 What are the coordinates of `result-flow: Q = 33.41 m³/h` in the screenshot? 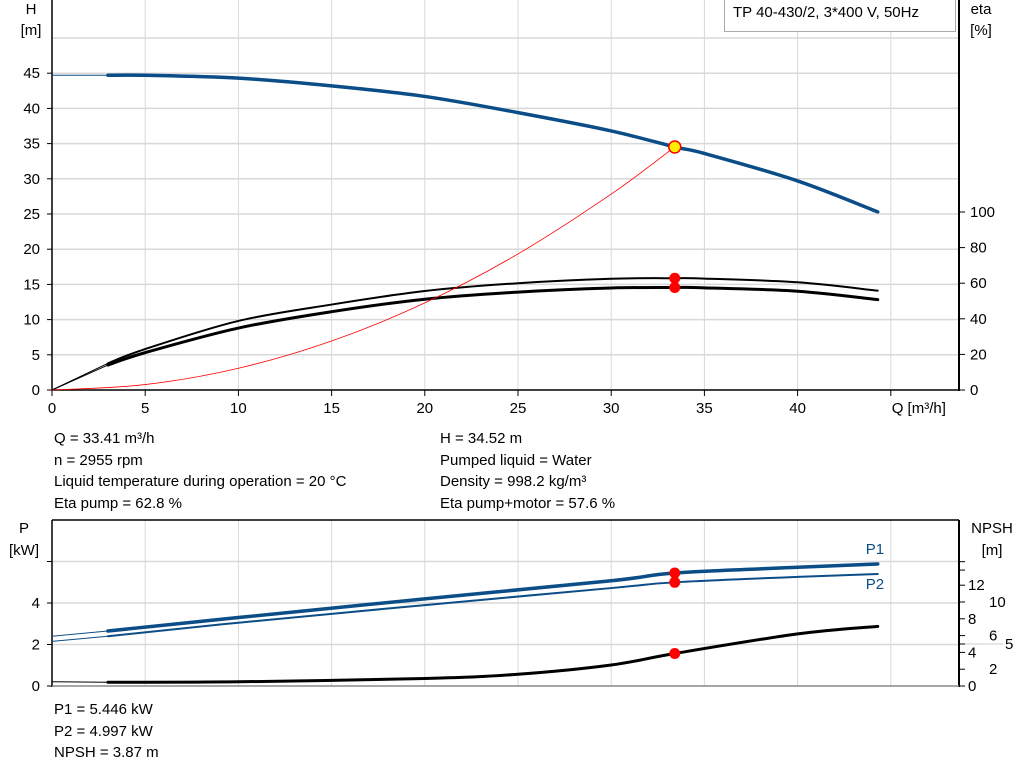 It's located at (104, 438).